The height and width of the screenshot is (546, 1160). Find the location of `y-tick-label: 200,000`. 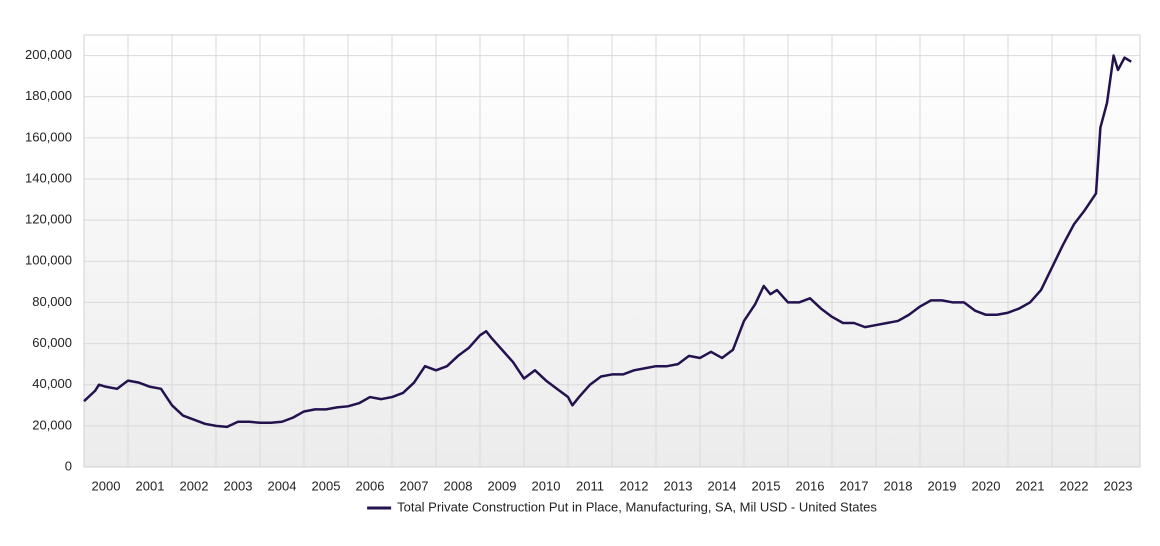

y-tick-label: 200,000 is located at coordinates (48, 54).